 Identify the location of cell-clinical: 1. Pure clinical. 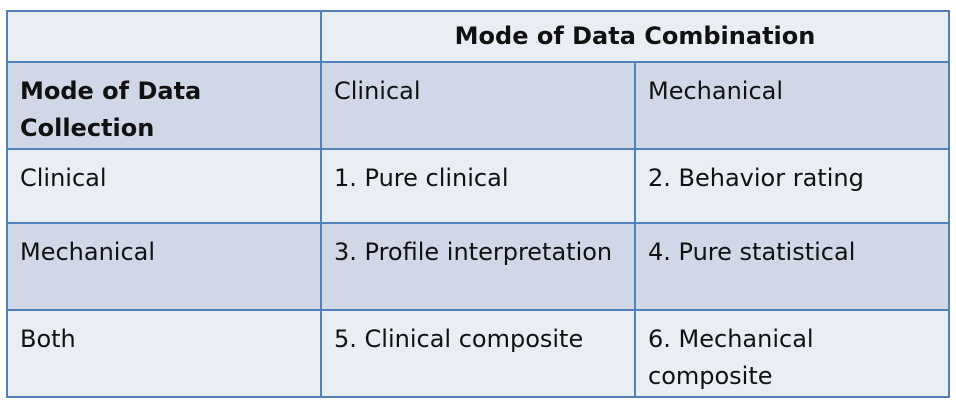
(478, 186).